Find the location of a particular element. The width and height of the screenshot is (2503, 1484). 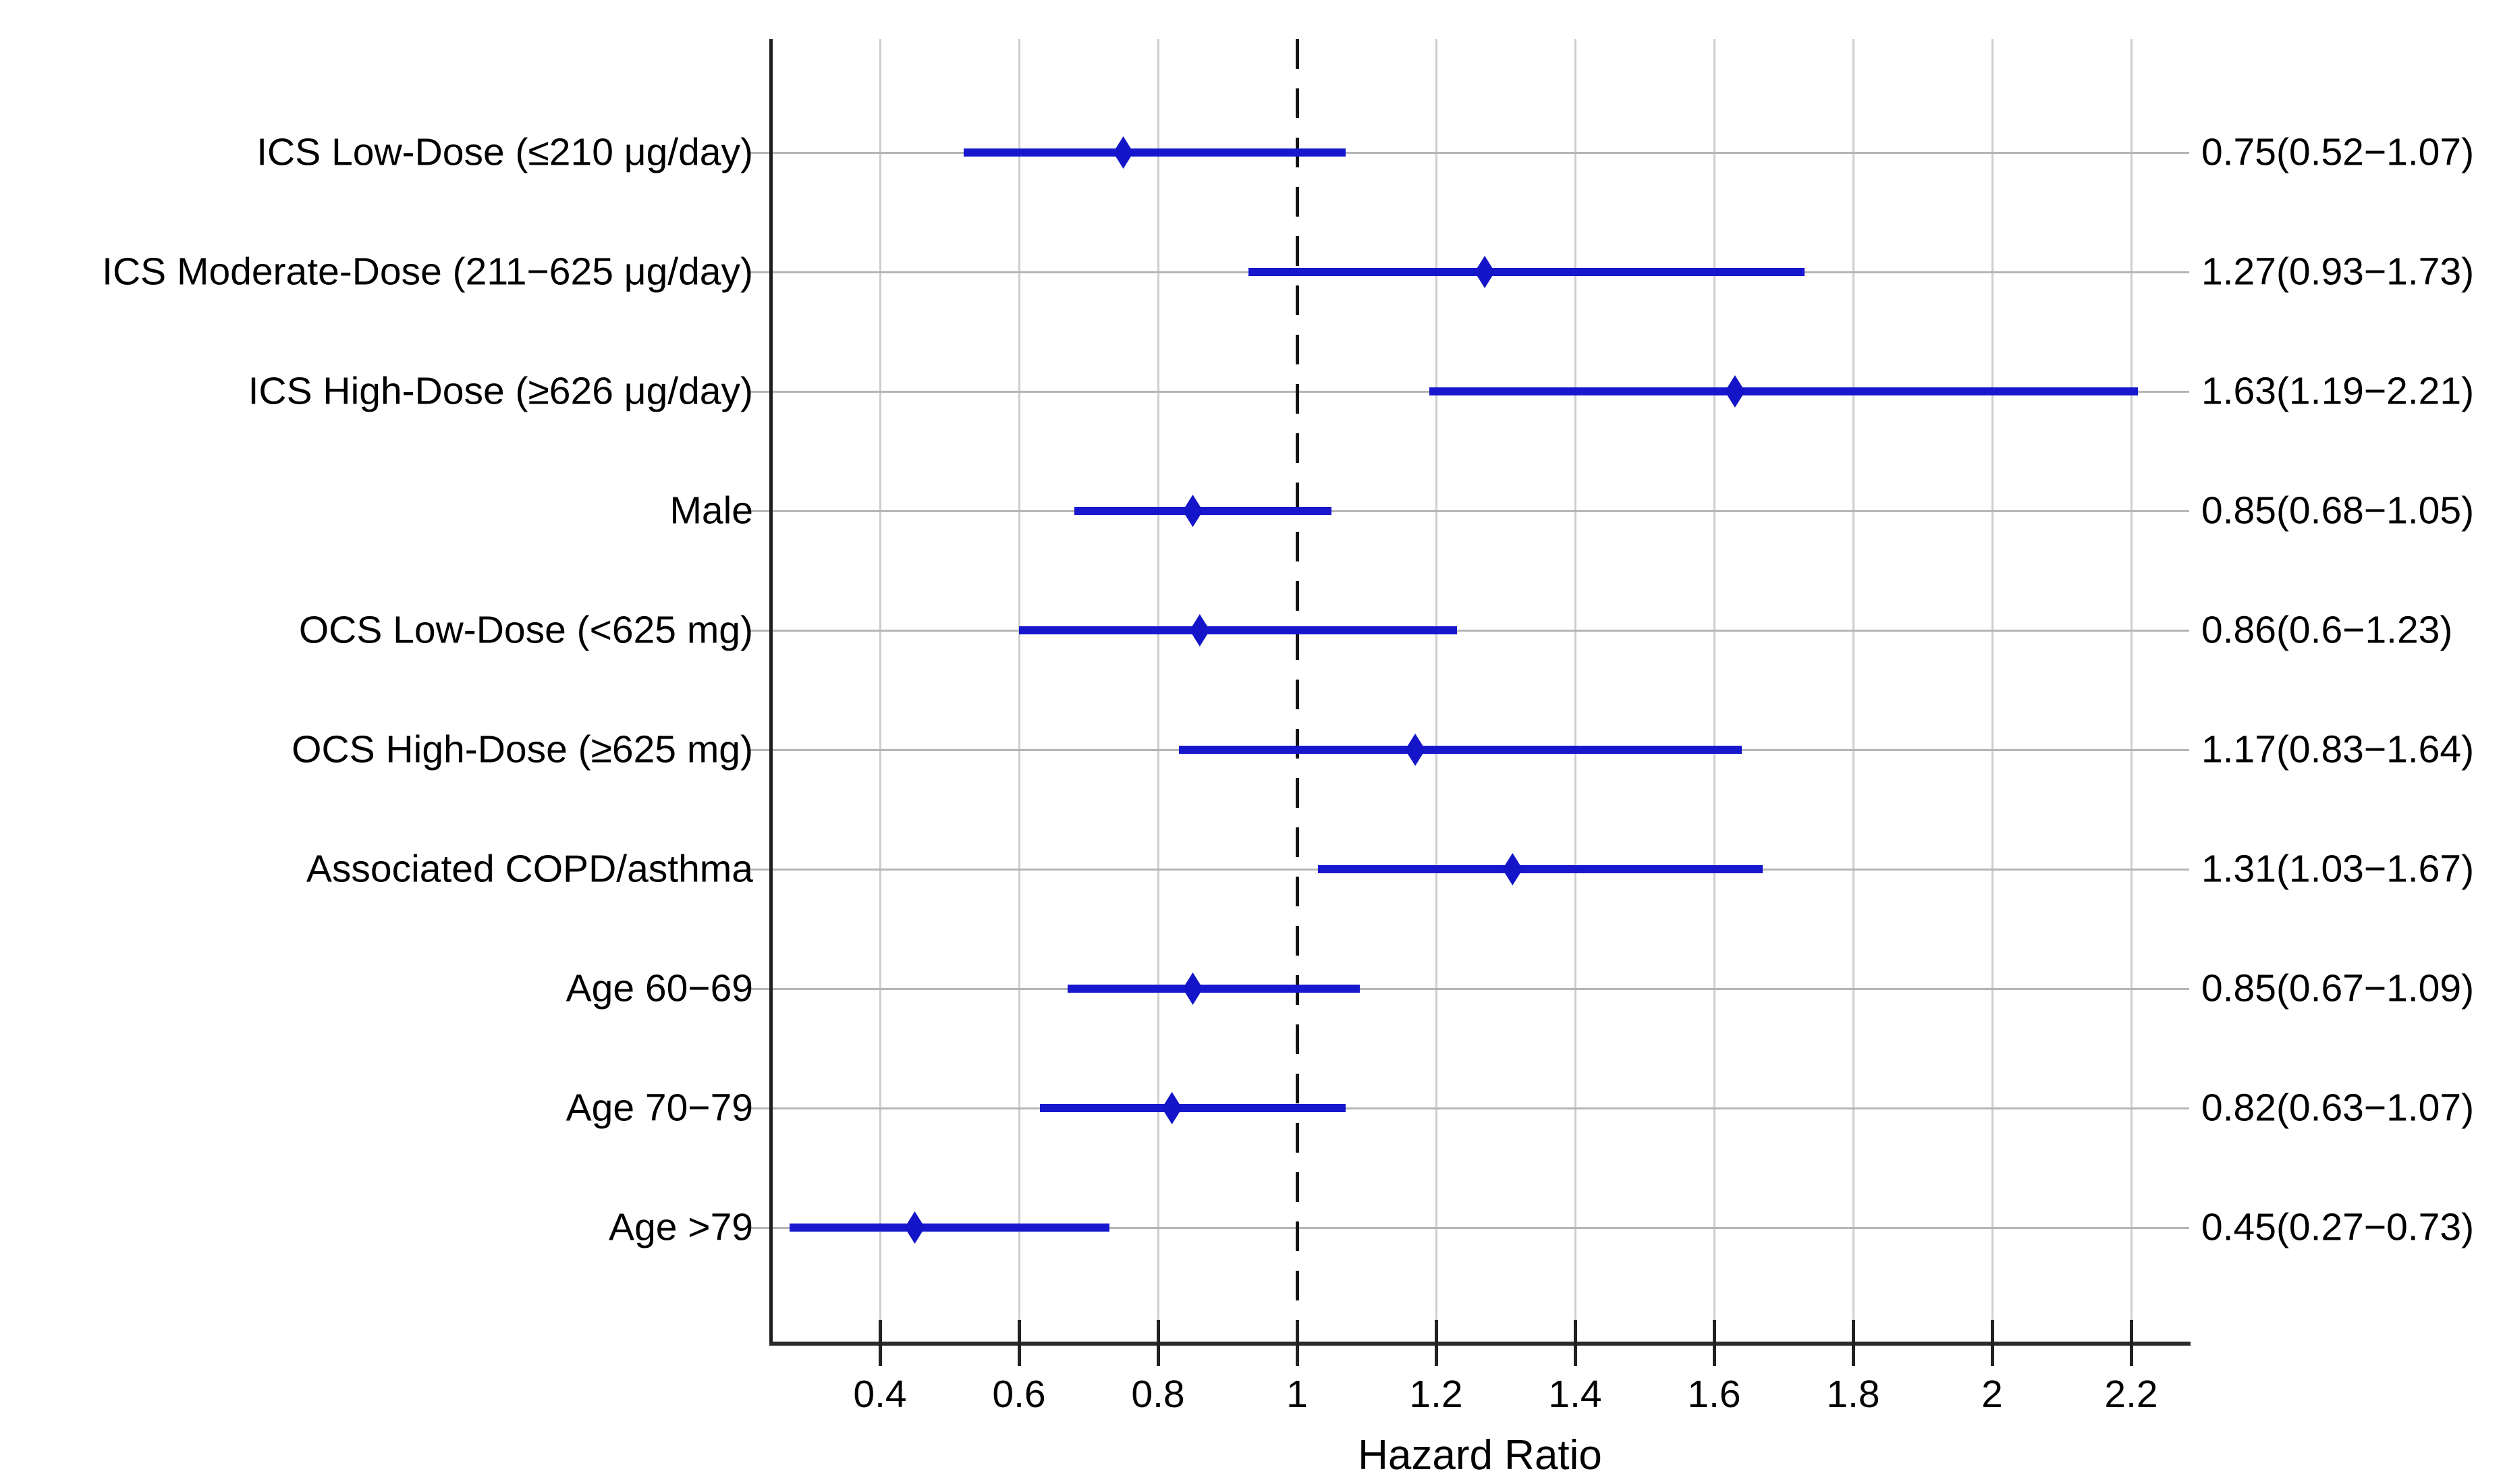

x-tick-label: 1 is located at coordinates (1297, 1394).